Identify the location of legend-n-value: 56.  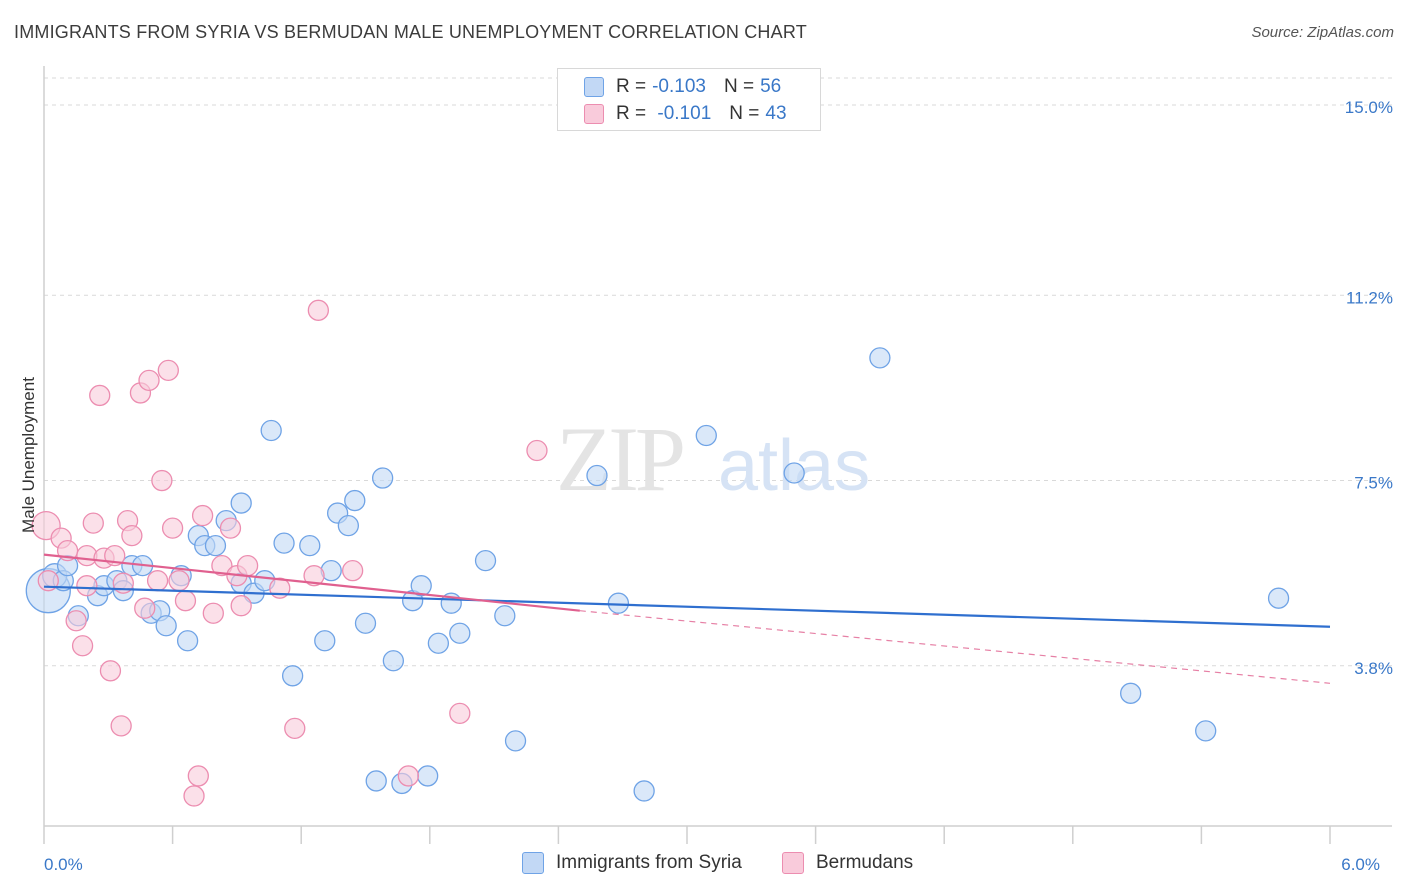
(771, 86).